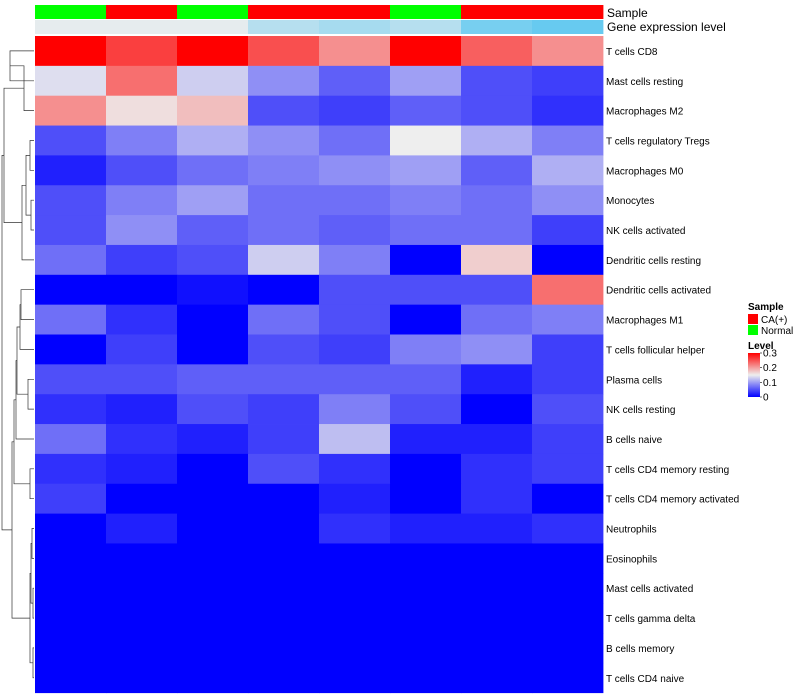 The height and width of the screenshot is (700, 800). I want to click on legend-item-normal: Normal, so click(777, 331).